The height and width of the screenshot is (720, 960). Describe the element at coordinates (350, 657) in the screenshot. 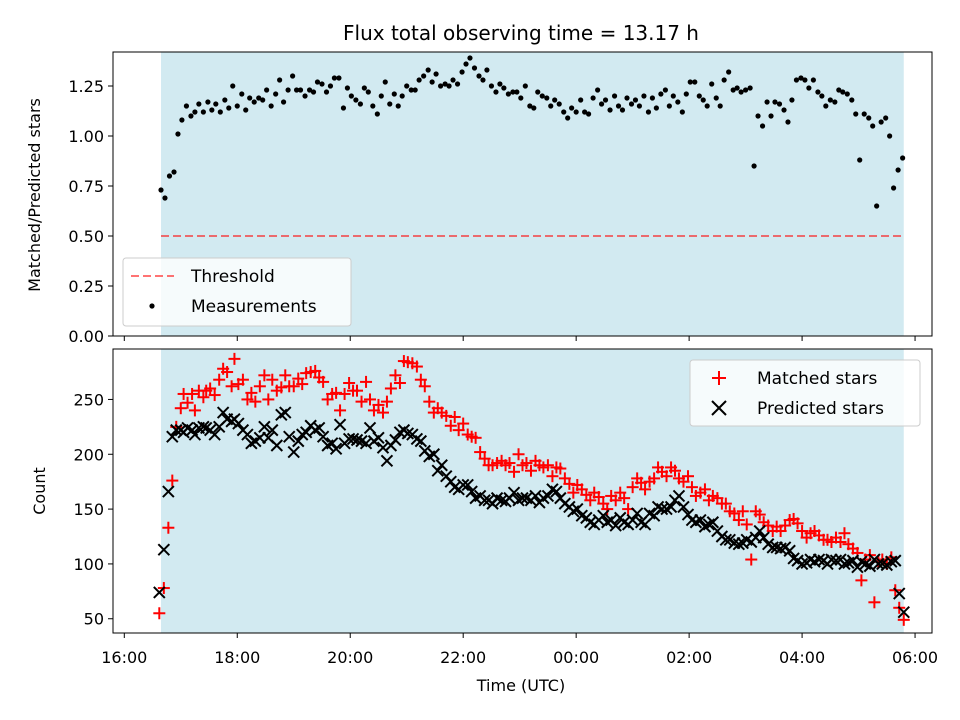

I see `x-tick-label: 20:00` at that location.